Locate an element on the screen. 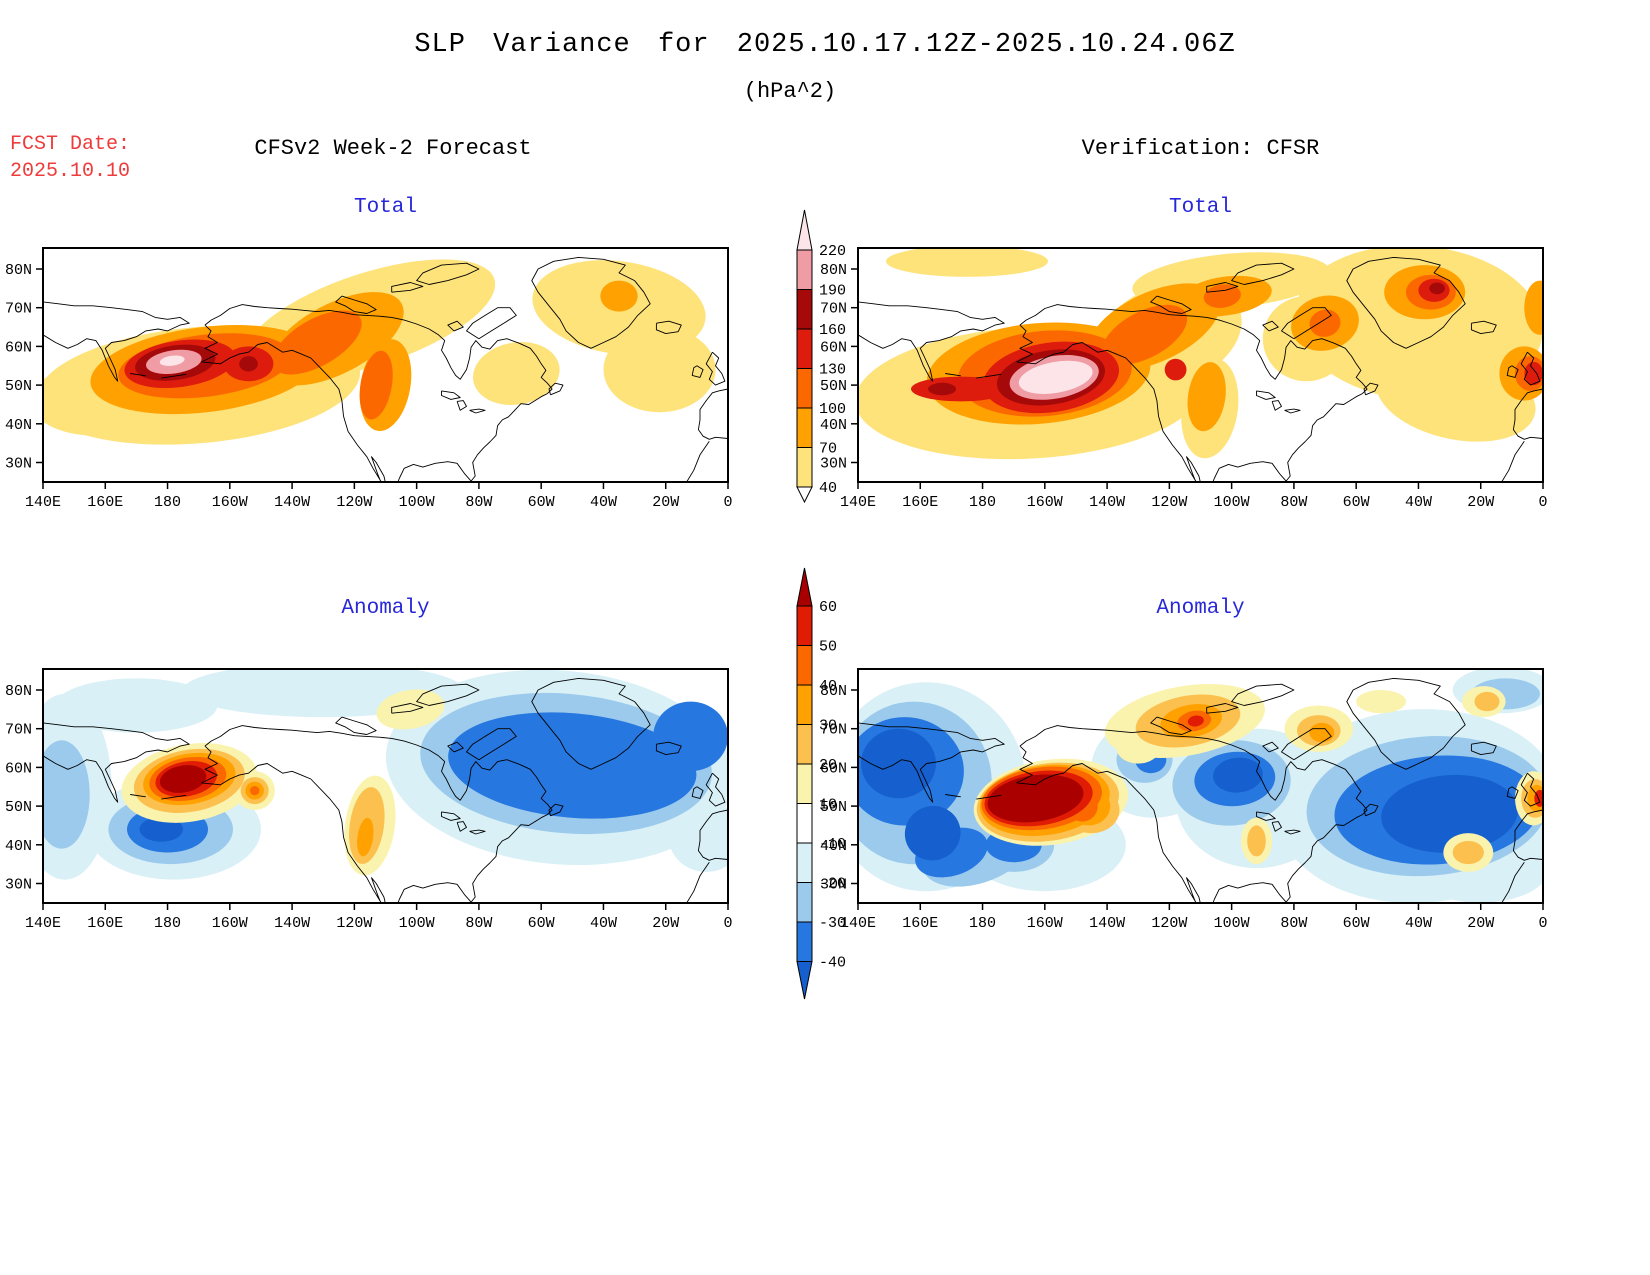 The height and width of the screenshot is (1275, 1650). svg-text: 40 is located at coordinates (828, 488).